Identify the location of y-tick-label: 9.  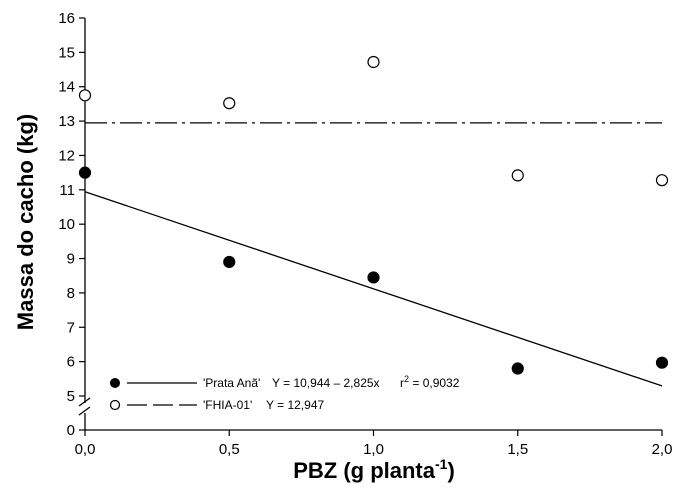
(71, 259).